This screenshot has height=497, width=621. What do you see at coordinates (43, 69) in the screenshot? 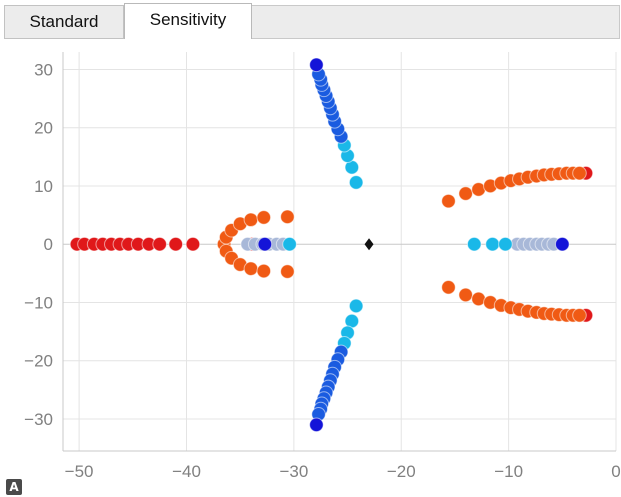
I see `y-tick-label: 30` at bounding box center [43, 69].